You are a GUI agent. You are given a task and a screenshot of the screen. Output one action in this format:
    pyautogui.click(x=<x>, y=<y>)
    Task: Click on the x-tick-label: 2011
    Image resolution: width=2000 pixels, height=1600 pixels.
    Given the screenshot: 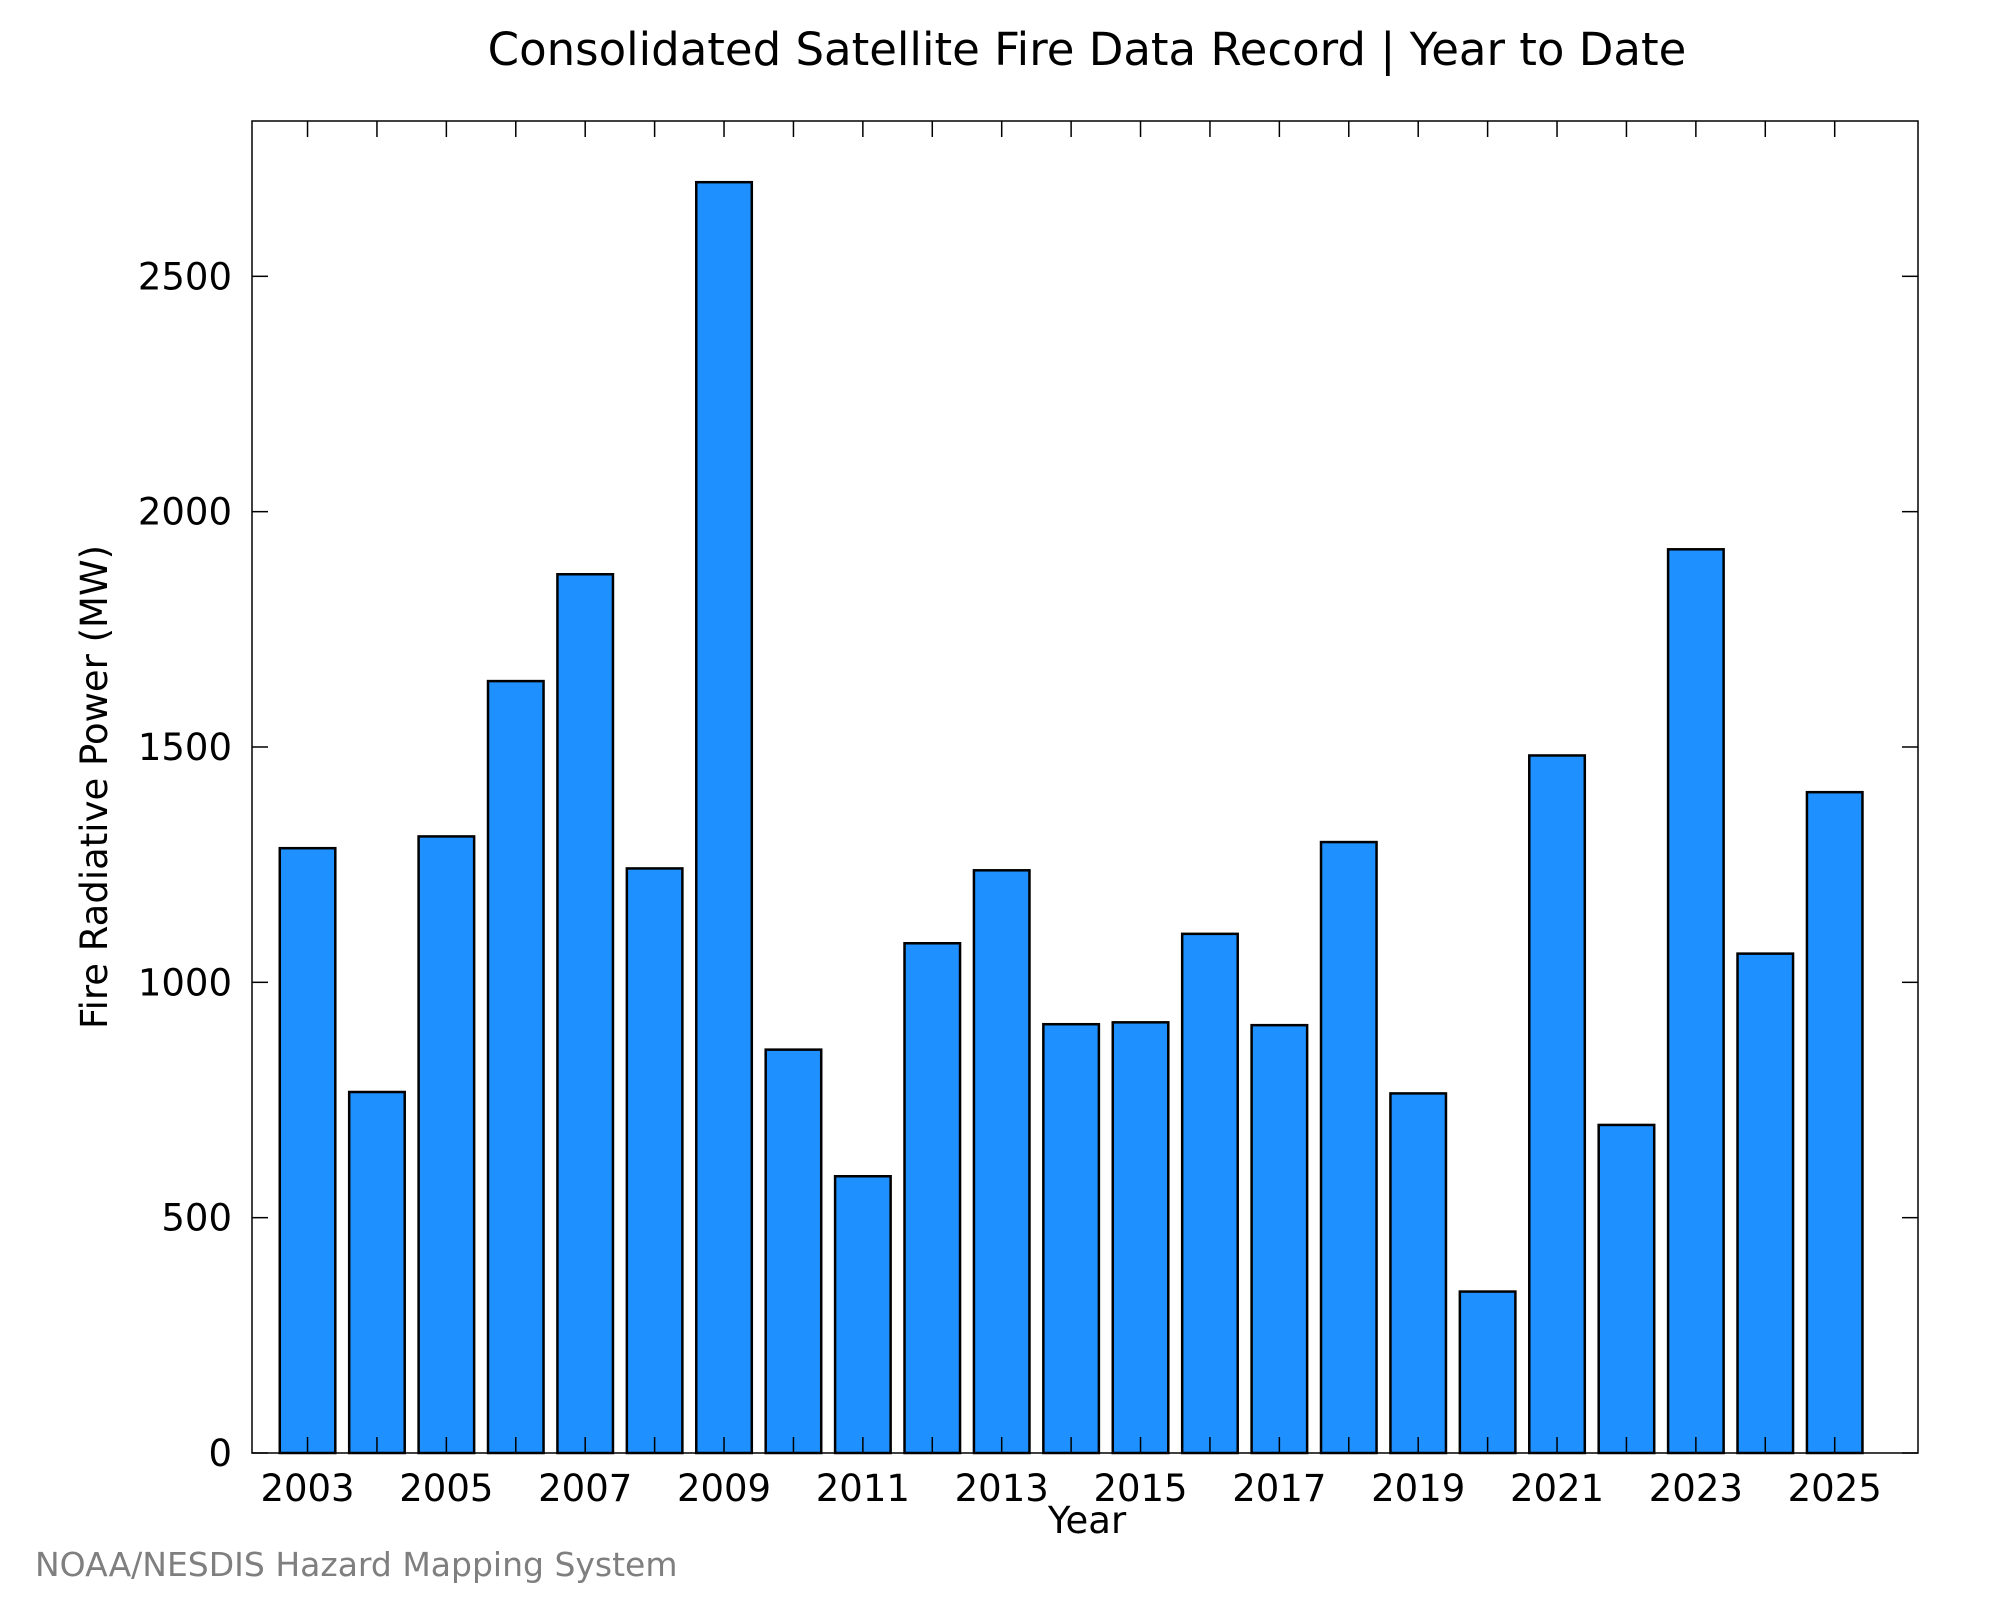 What is the action you would take?
    pyautogui.click(x=863, y=1488)
    